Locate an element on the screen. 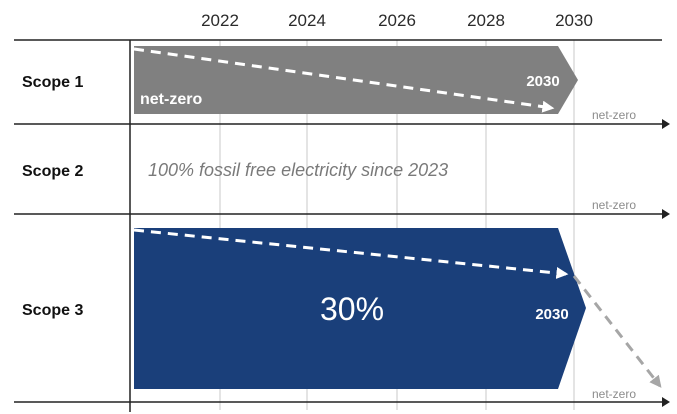  scope2-axis-label: net-zero is located at coordinates (614, 205).